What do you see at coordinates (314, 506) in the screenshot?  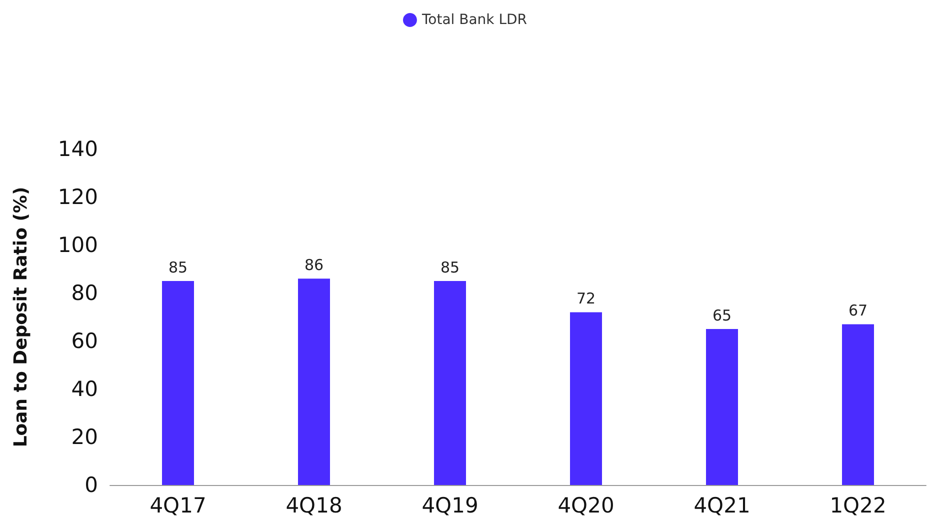 I see `x-tick-label: 4Q18` at bounding box center [314, 506].